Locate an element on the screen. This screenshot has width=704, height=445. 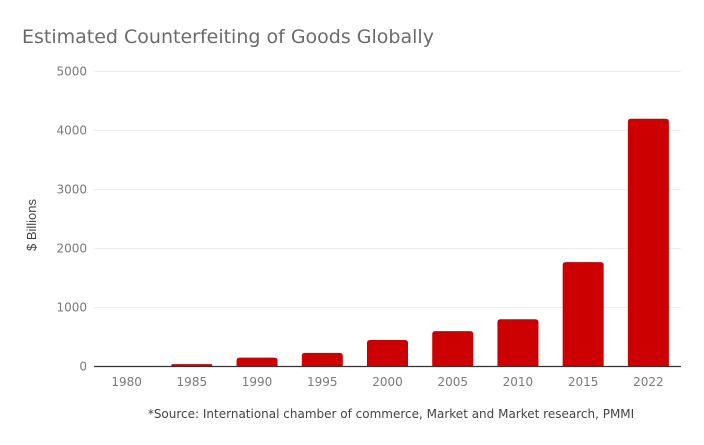
x-axis-ticks: 1980 1985 1990 1995 2000 2005 2010 2015 2022 is located at coordinates (387, 382).